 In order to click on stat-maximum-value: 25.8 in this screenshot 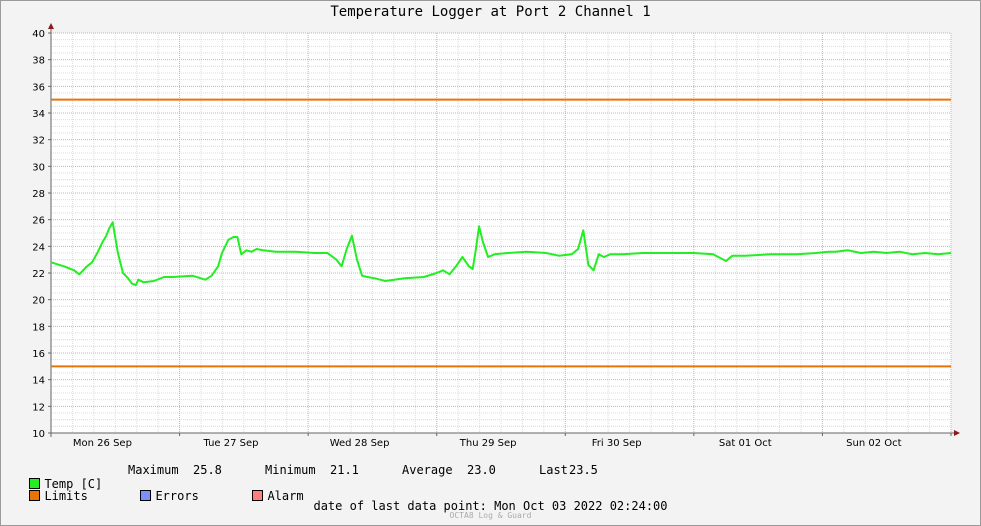, I will do `click(207, 470)`.